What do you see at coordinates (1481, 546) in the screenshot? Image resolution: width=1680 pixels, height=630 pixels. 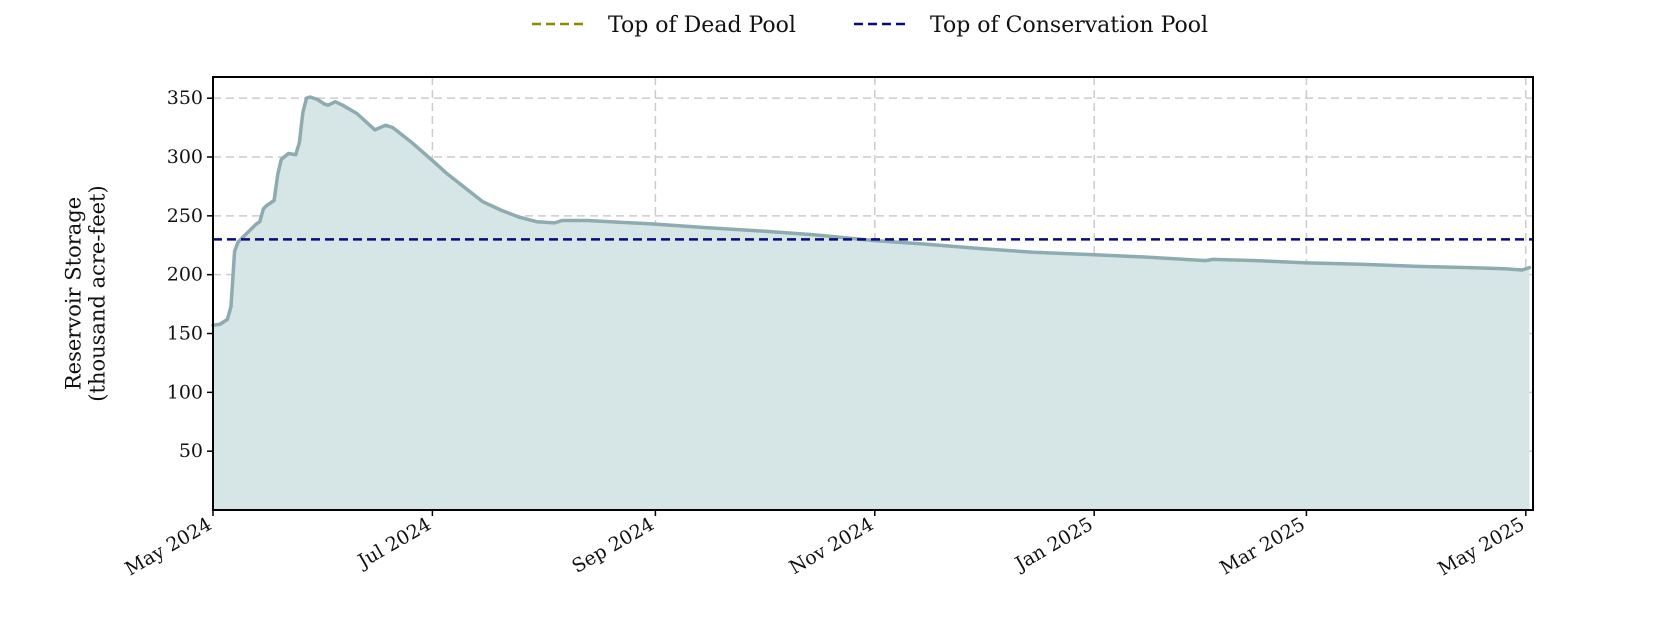 I see `x-tick-label: May 2025` at bounding box center [1481, 546].